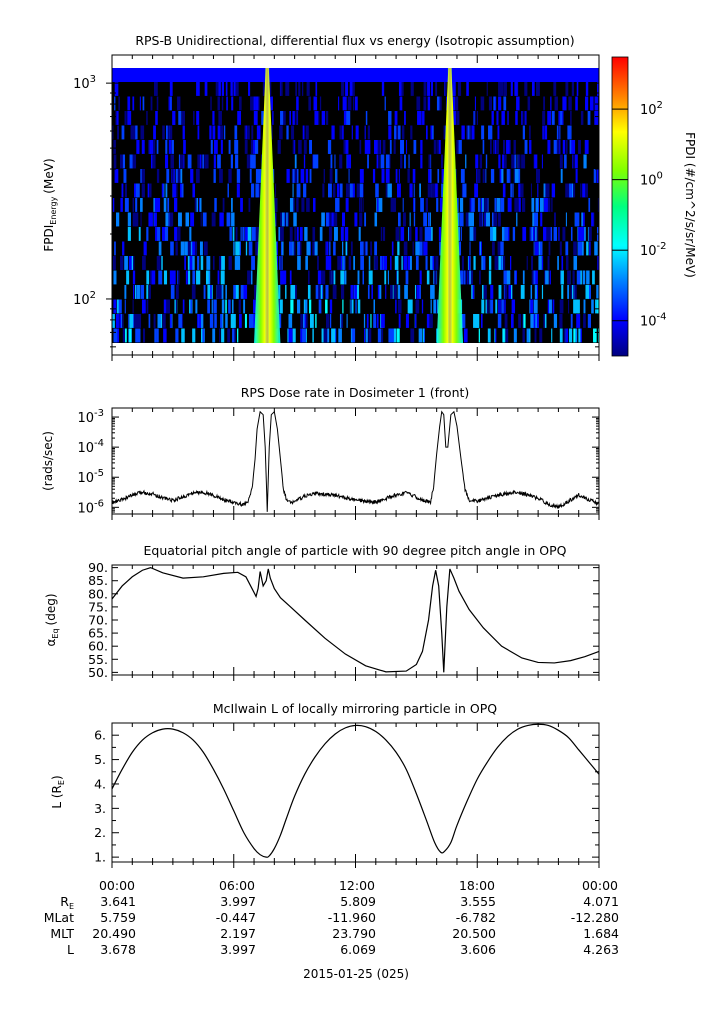  Describe the element at coordinates (48, 461) in the screenshot. I see `panel2-ylabel: (rads/sec)` at that location.